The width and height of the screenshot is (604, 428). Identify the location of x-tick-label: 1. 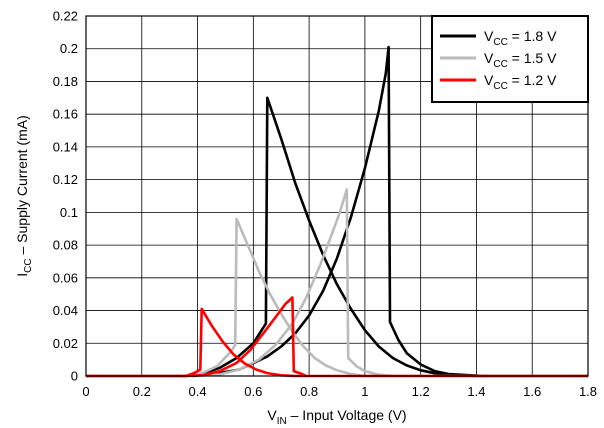
(364, 391).